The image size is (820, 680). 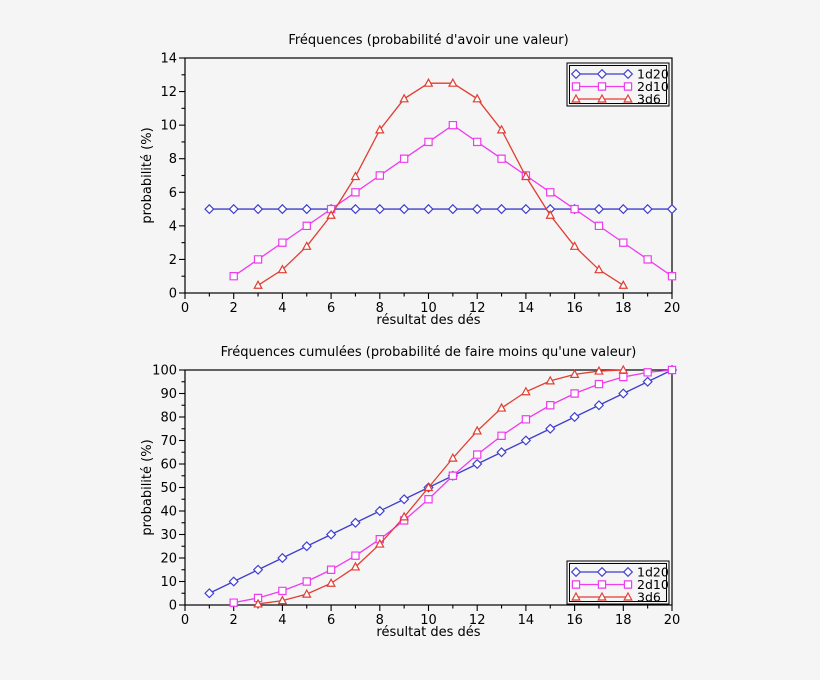 What do you see at coordinates (173, 606) in the screenshot?
I see `y-tick-label: 0` at bounding box center [173, 606].